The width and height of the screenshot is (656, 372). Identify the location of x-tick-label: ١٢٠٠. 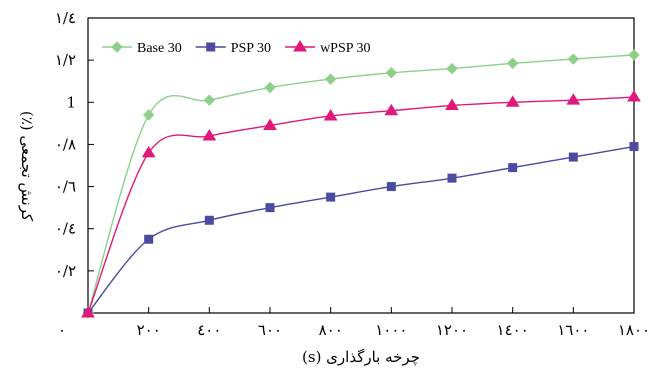
(452, 330).